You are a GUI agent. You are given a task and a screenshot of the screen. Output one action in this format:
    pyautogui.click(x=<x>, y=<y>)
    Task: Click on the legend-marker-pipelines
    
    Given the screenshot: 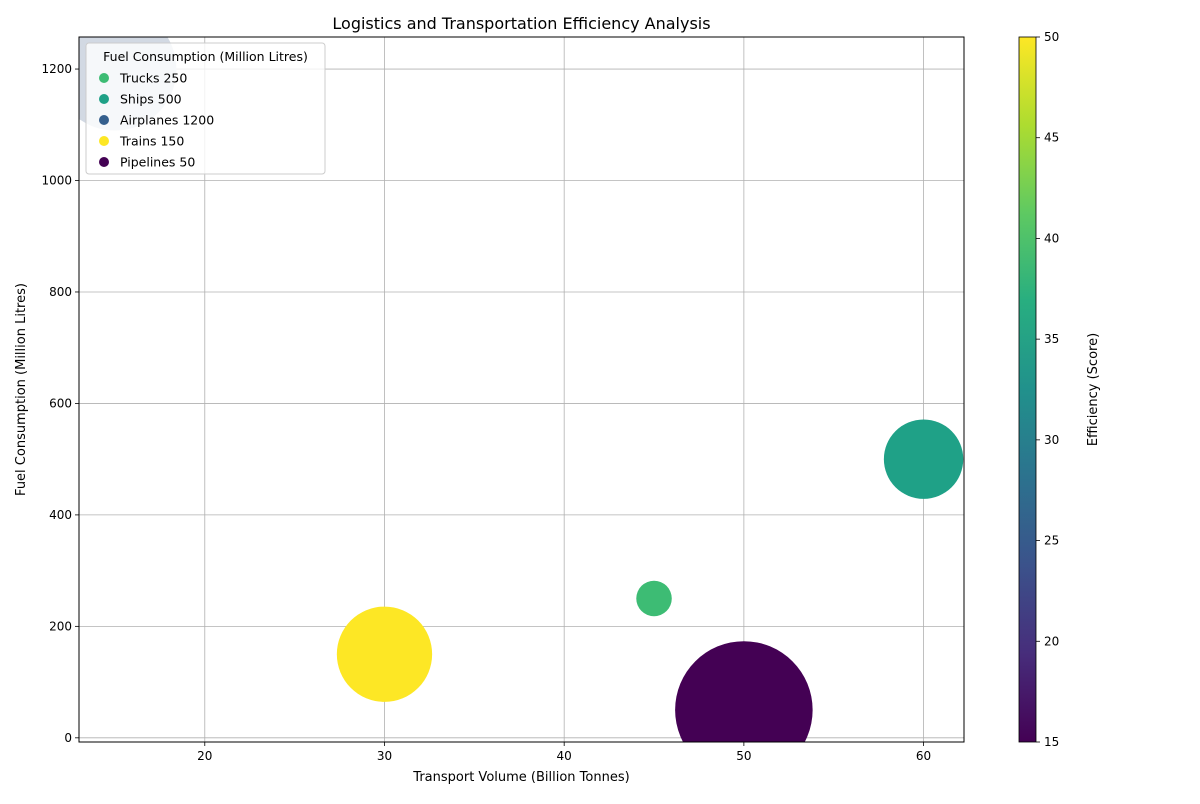 What is the action you would take?
    pyautogui.click(x=104, y=162)
    